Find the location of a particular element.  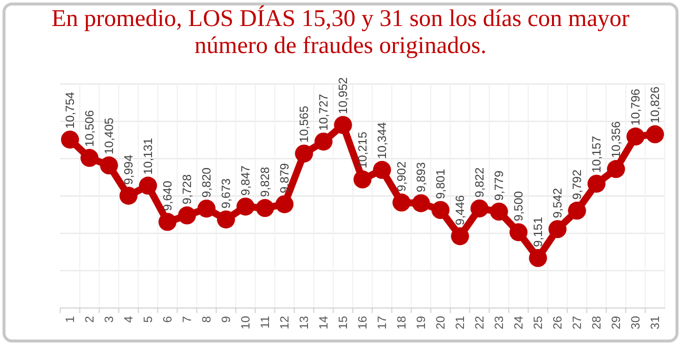

x-tick-label: 17 is located at coordinates (382, 323).